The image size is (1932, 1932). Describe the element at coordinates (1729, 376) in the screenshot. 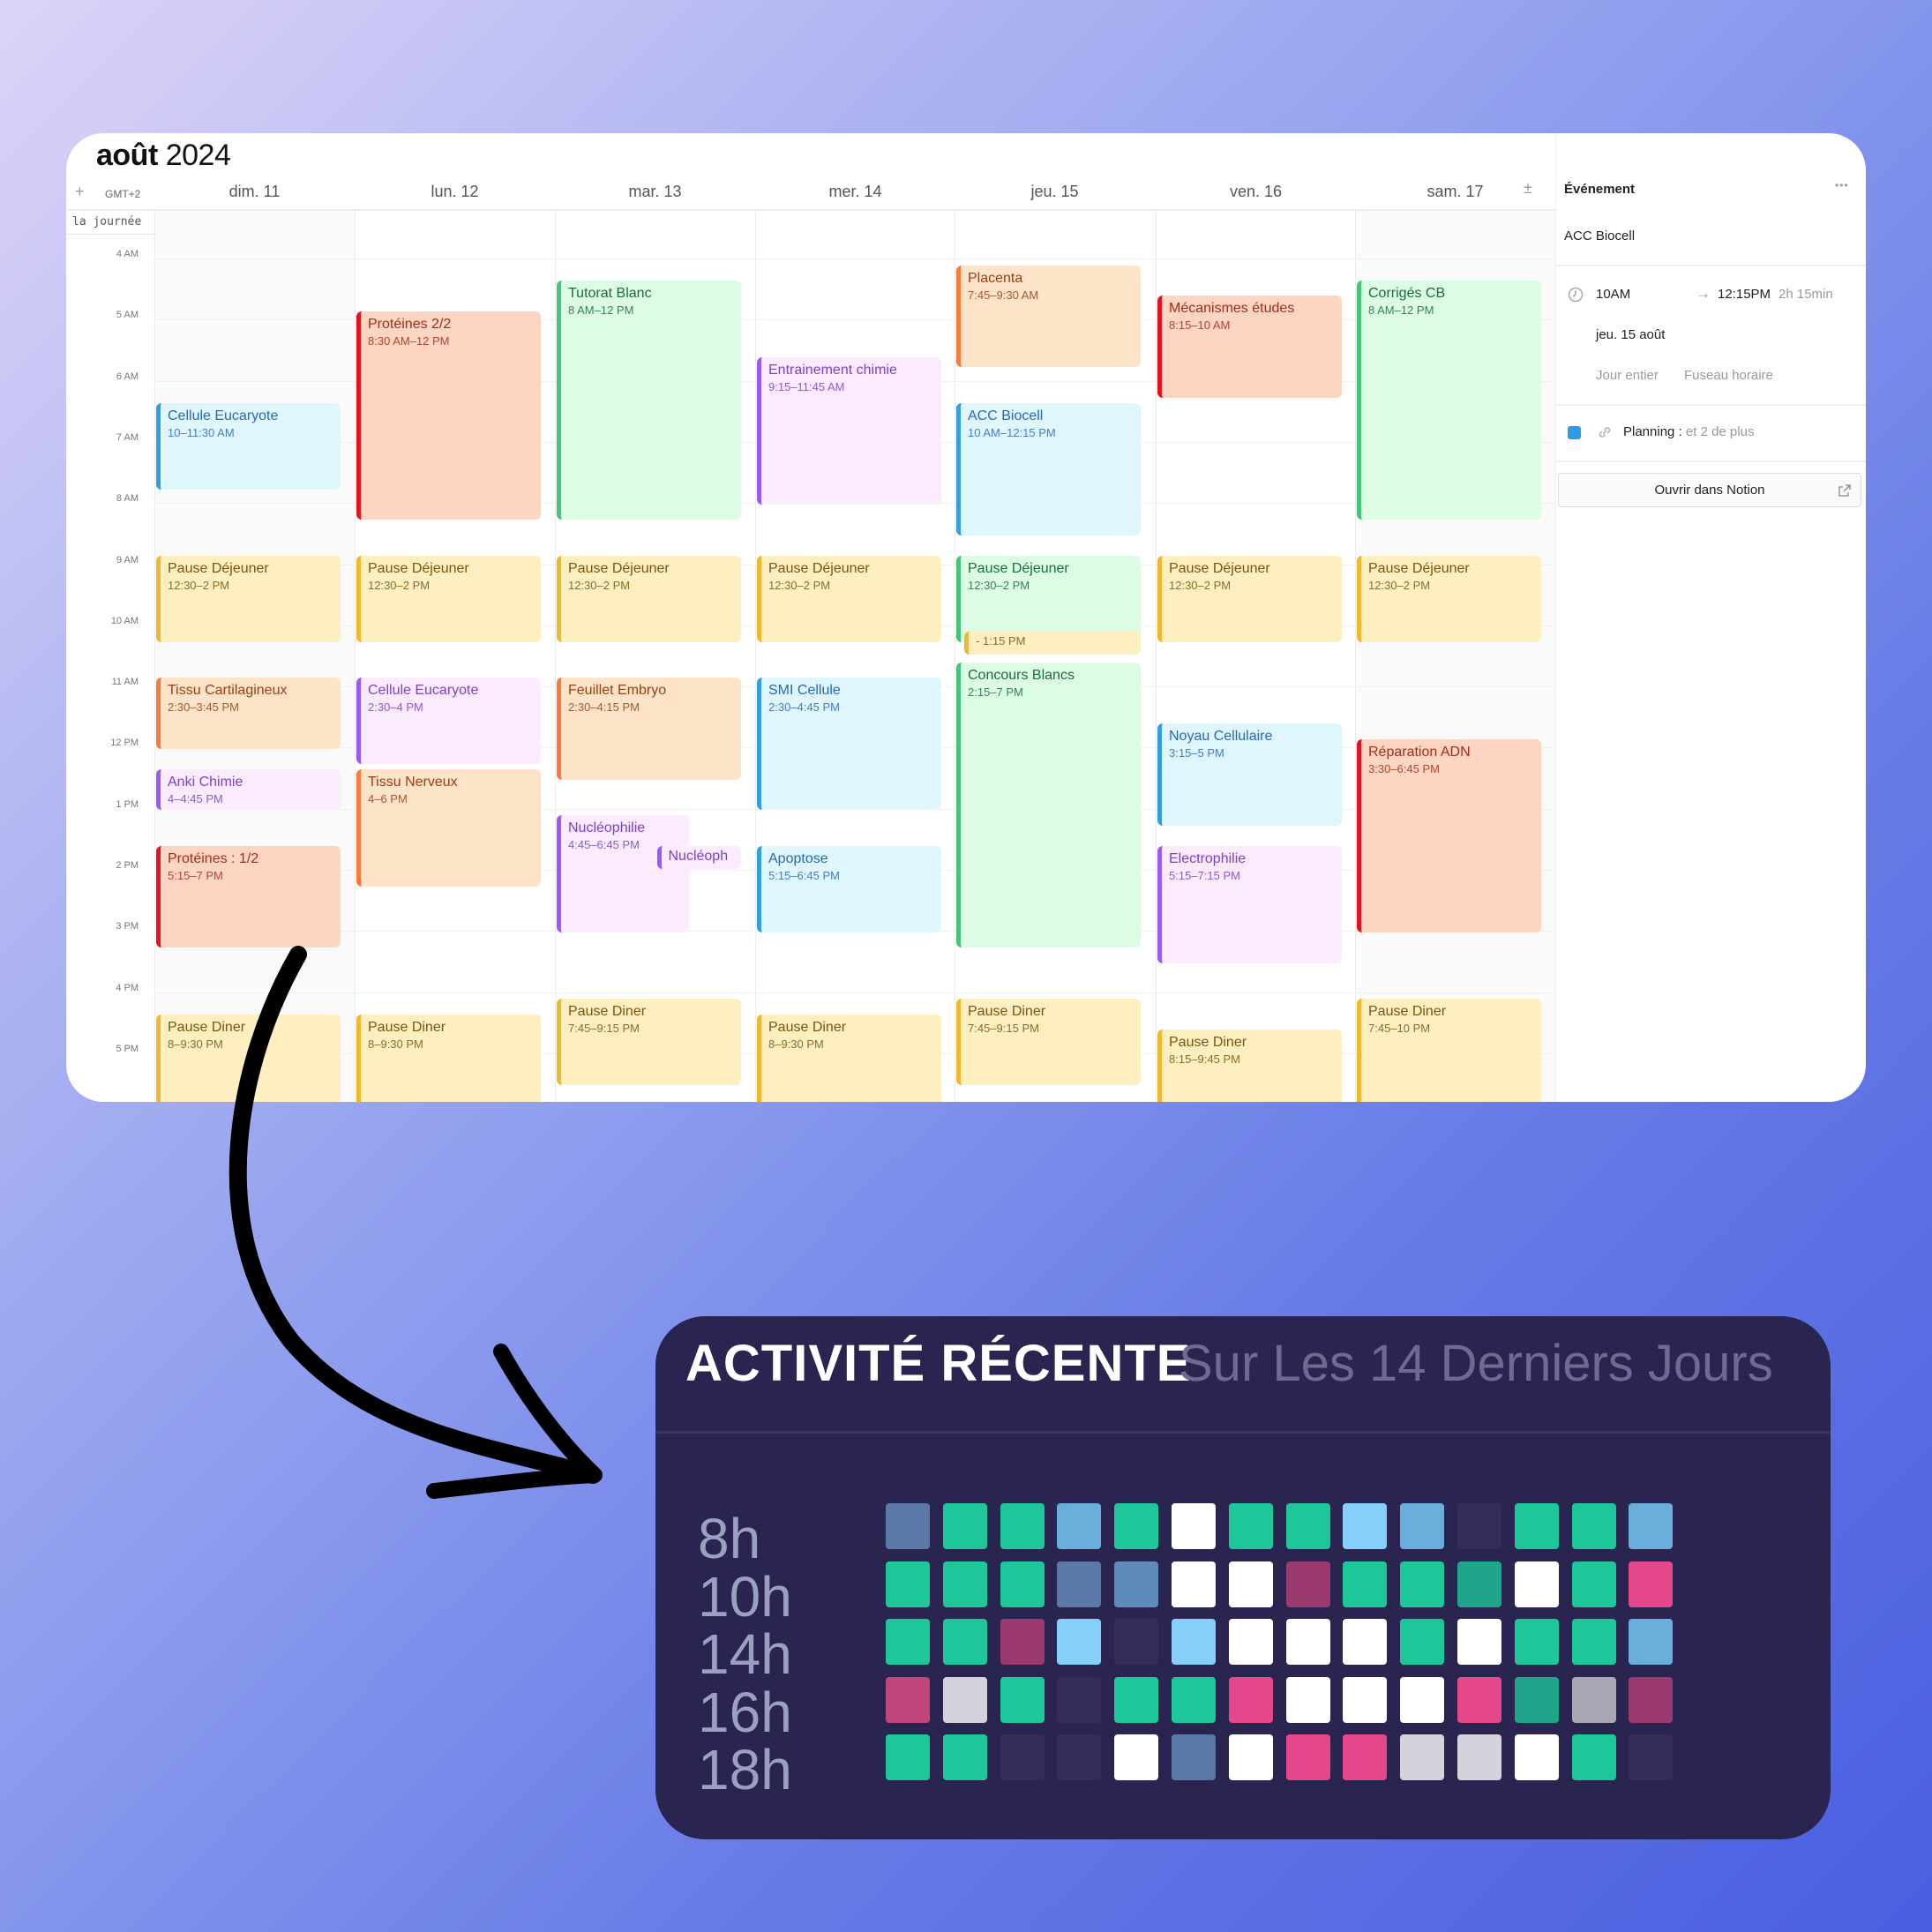

I see `timezone-toggle: Fuseau horaire` at that location.